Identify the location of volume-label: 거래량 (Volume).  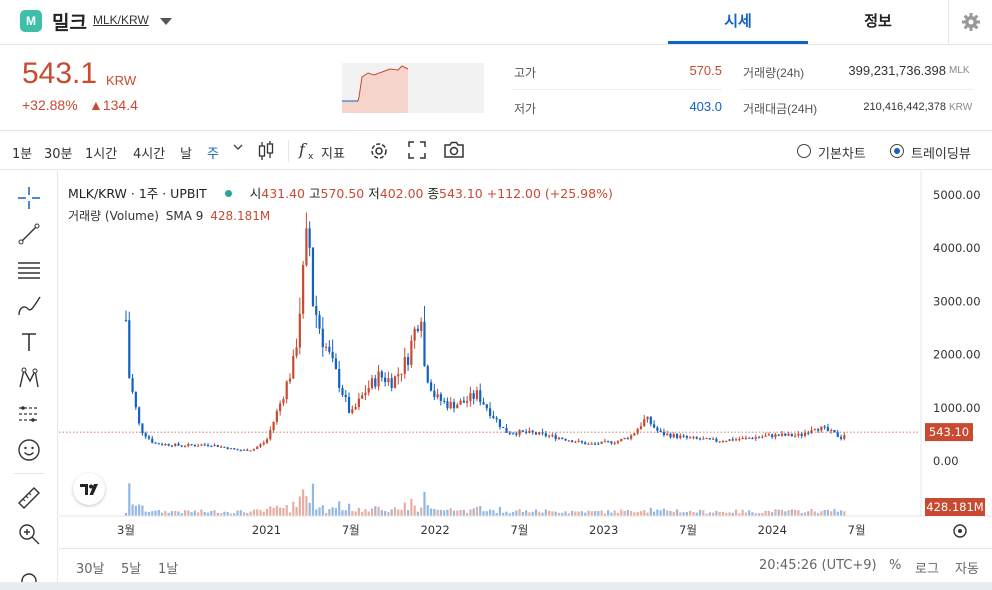
(113, 216).